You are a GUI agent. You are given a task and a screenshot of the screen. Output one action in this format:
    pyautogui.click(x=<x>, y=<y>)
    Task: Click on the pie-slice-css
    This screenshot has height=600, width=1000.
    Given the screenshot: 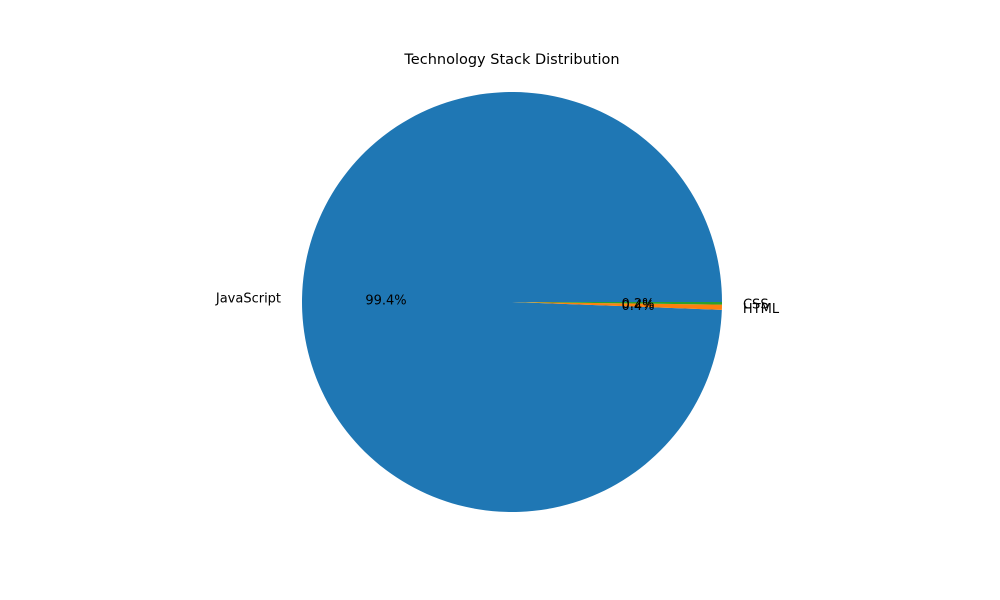 What is the action you would take?
    pyautogui.click(x=617, y=303)
    